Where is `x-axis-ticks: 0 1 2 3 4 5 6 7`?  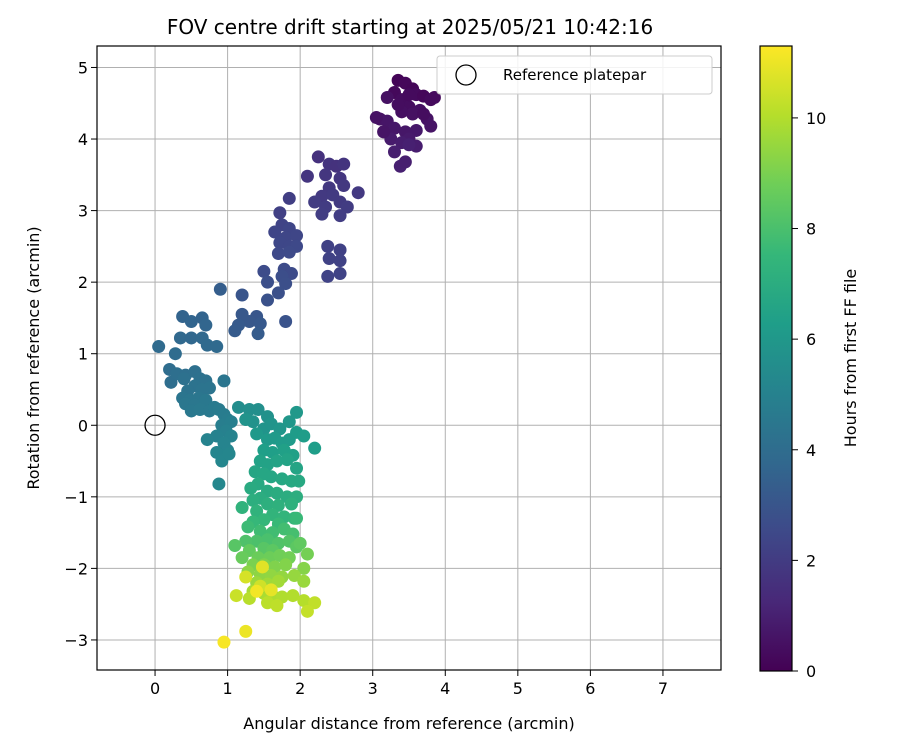
x-axis-ticks: 0 1 2 3 4 5 6 7 is located at coordinates (409, 684).